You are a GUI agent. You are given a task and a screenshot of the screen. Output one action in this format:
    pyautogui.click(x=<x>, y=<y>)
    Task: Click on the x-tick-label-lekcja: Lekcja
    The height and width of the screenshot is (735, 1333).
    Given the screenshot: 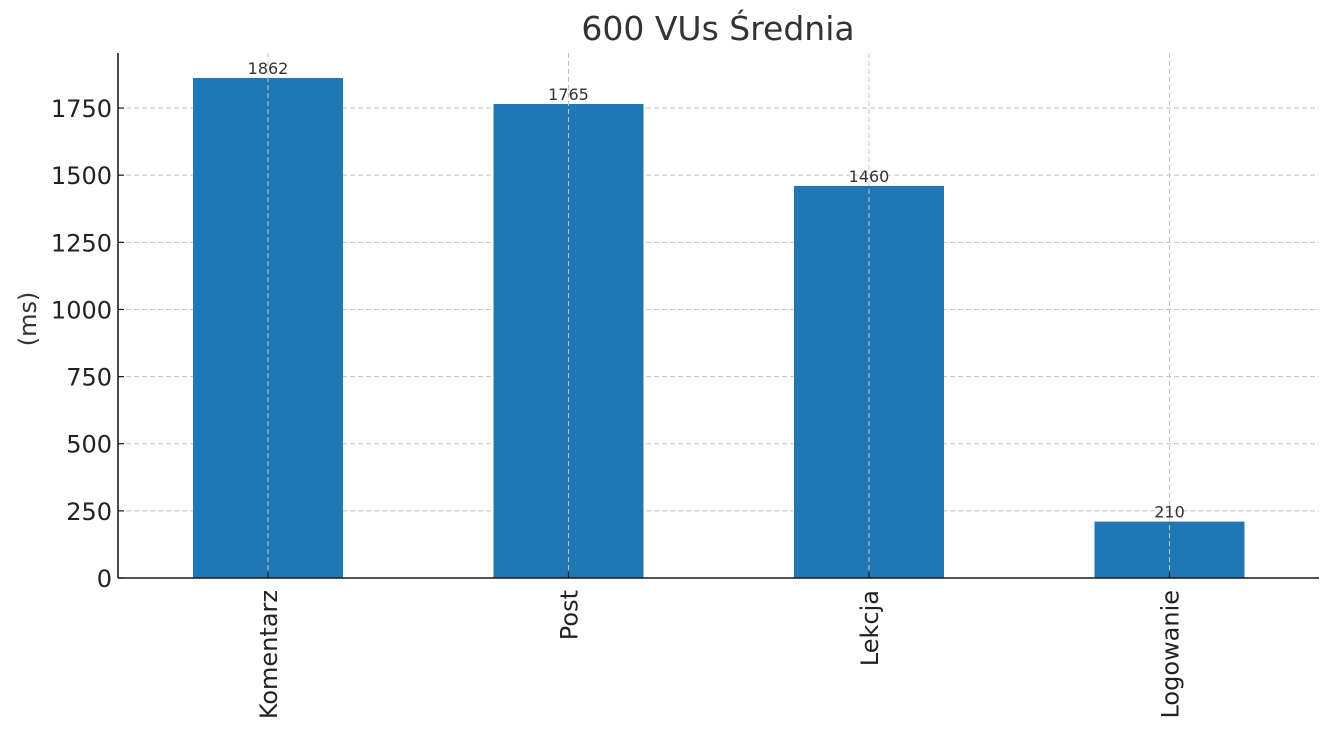 What is the action you would take?
    pyautogui.click(x=870, y=628)
    